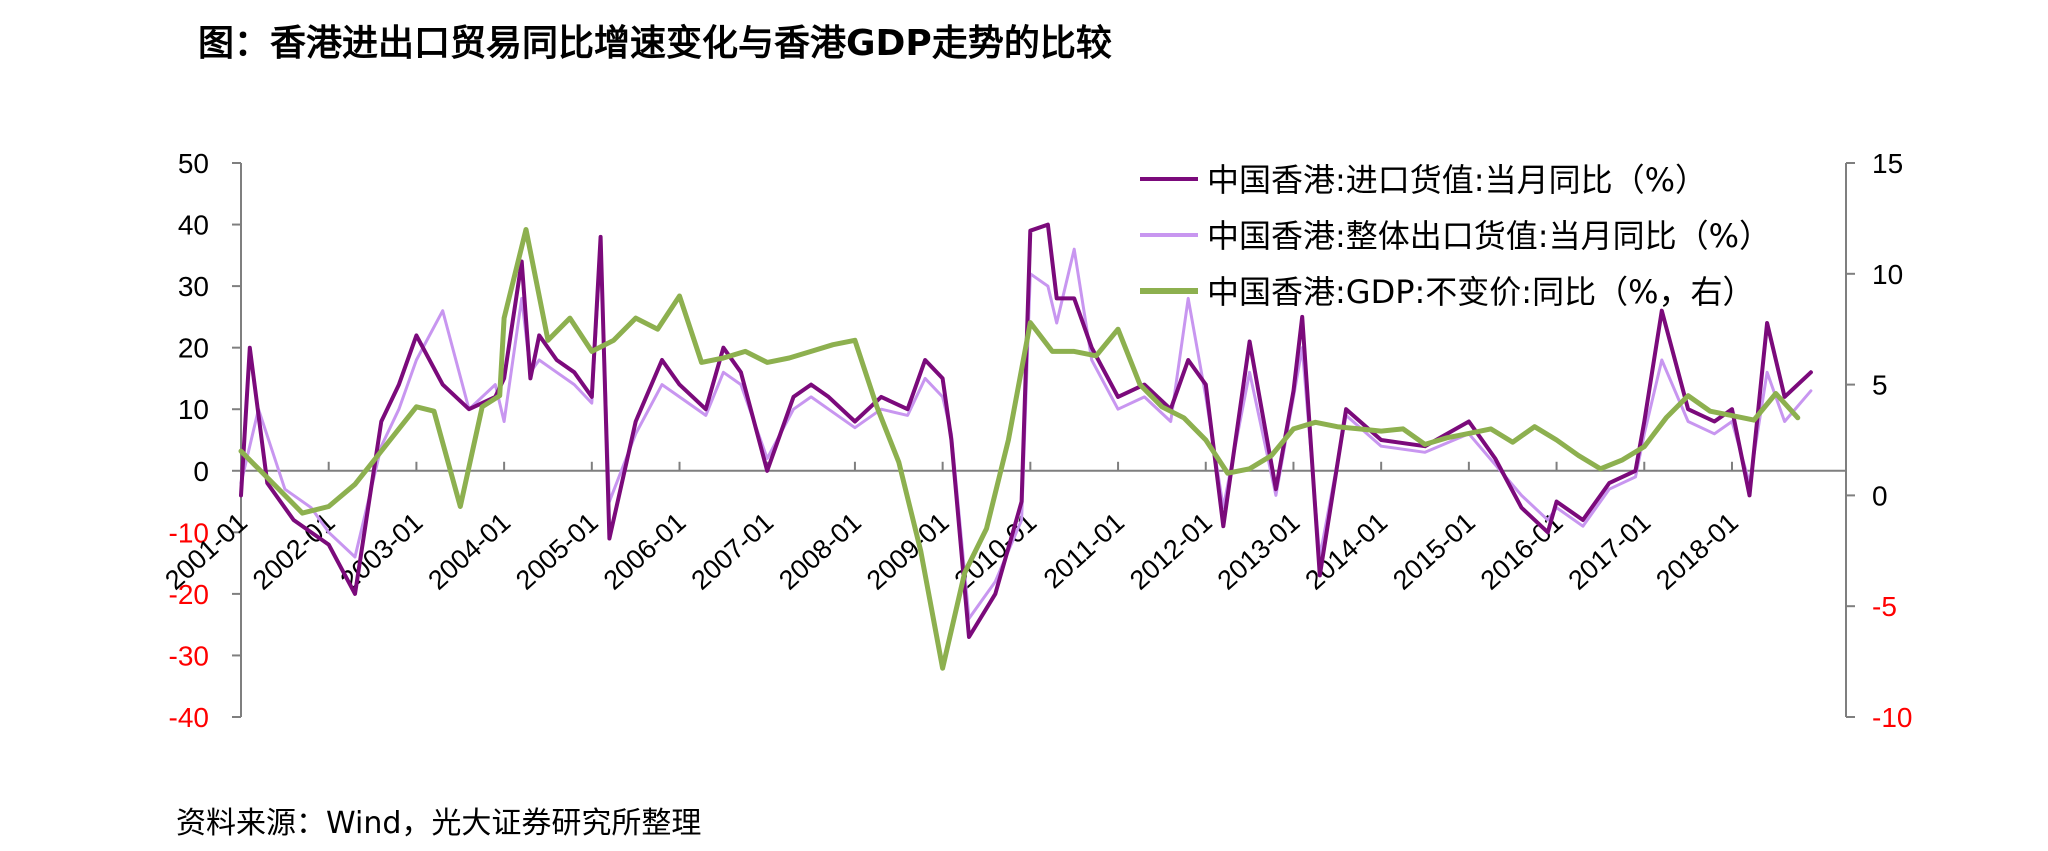 Image resolution: width=2048 pixels, height=851 pixels. Describe the element at coordinates (1887, 274) in the screenshot. I see `right-tick-label: 10` at that location.